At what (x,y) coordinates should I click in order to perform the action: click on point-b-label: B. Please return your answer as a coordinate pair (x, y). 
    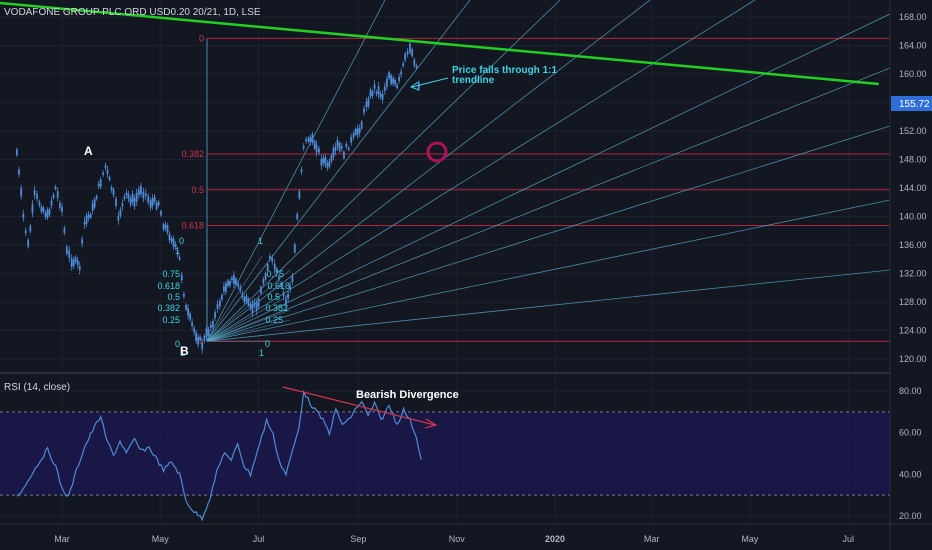
    Looking at the image, I should click on (184, 351).